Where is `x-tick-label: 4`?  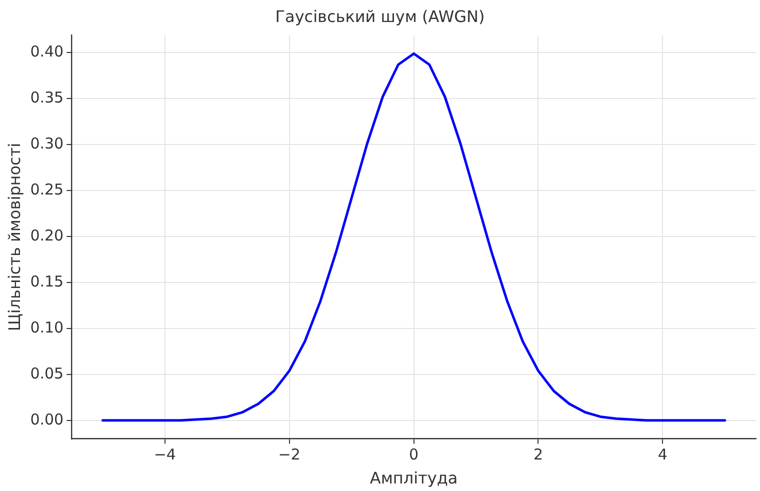
x-tick-label: 4 is located at coordinates (663, 455).